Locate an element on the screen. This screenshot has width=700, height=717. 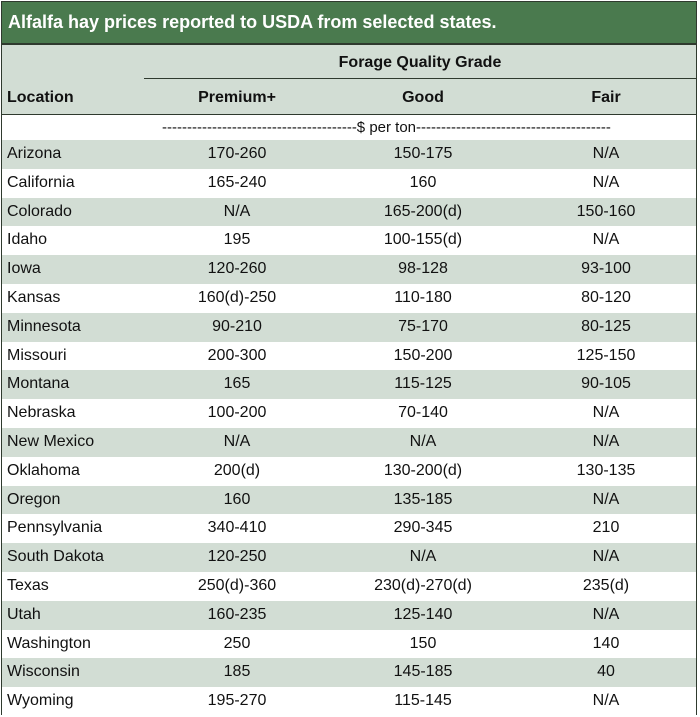
cell-good: 130-200(d) is located at coordinates (423, 470).